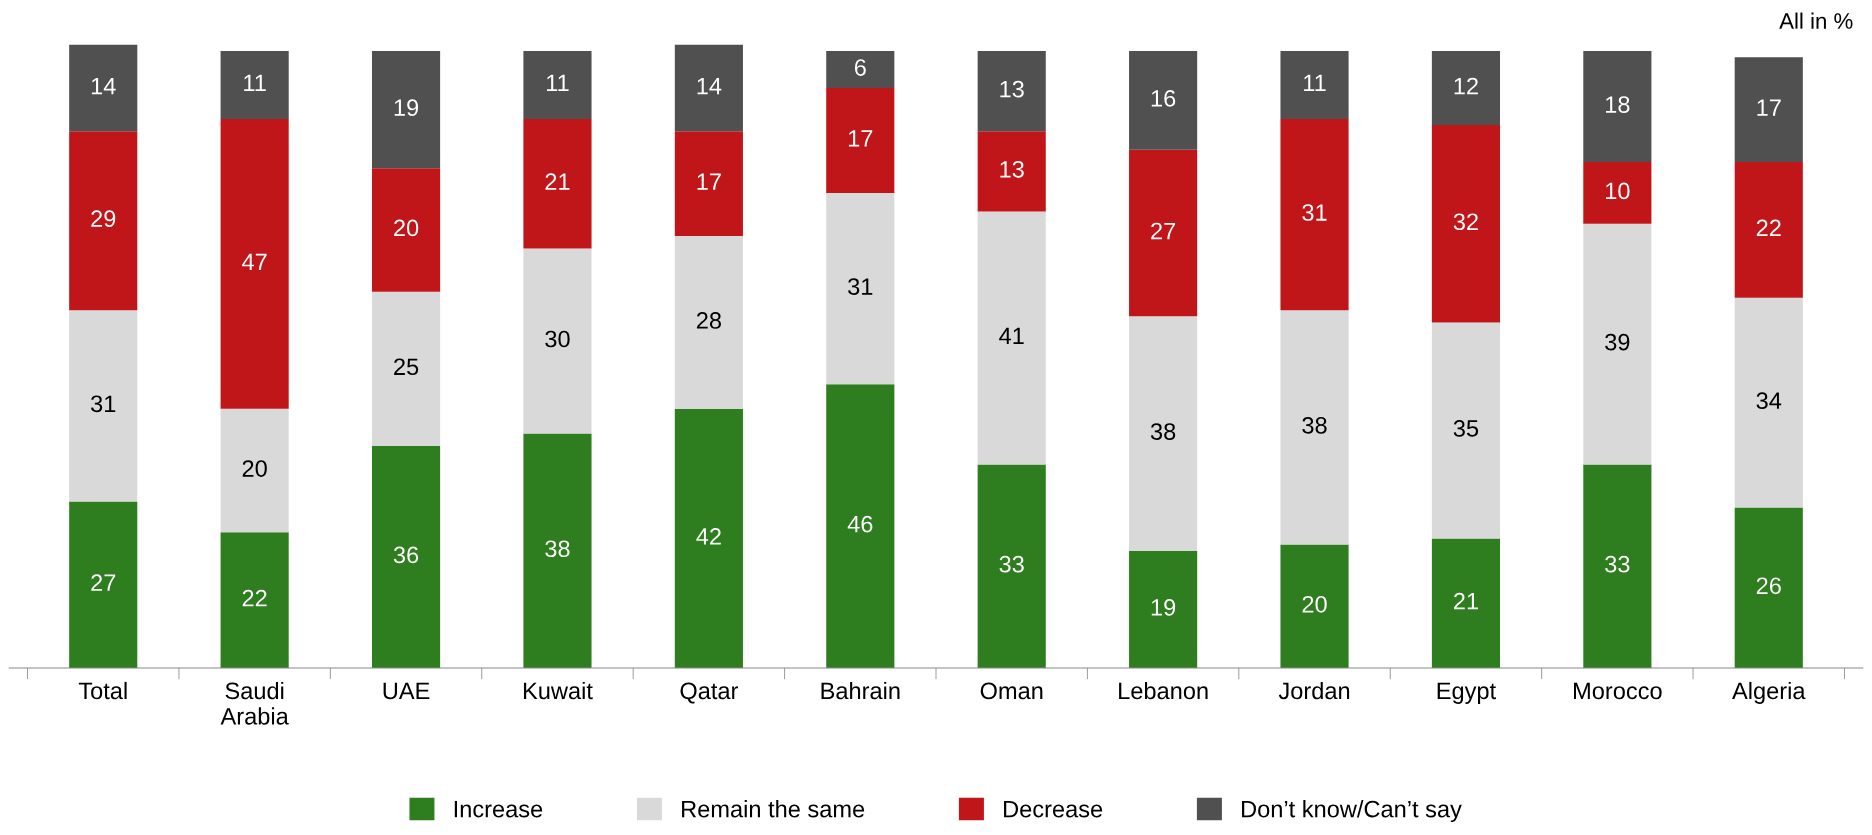 The height and width of the screenshot is (835, 1872). Describe the element at coordinates (1163, 690) in the screenshot. I see `x-tick-label: Lebanon` at that location.